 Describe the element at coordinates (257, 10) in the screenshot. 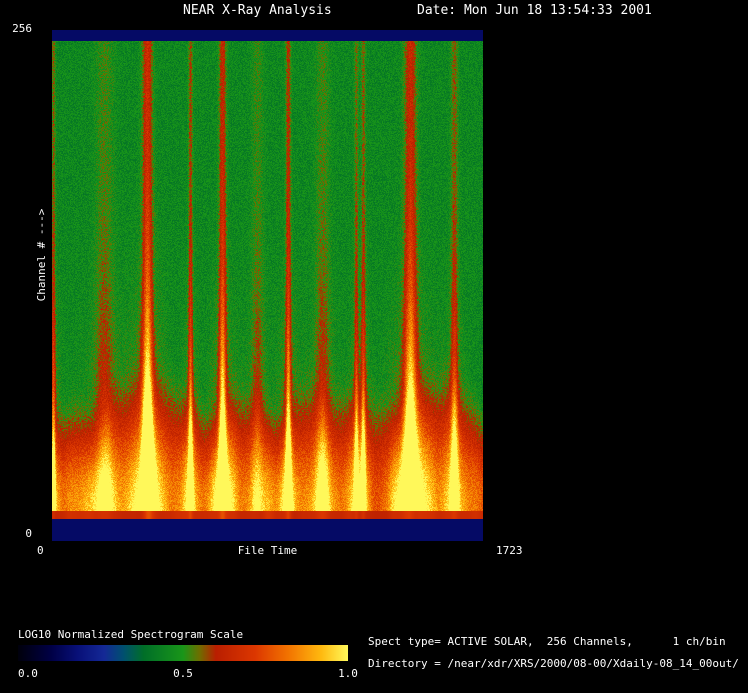

I see `page-title: NEAR X-Ray Analysis` at that location.